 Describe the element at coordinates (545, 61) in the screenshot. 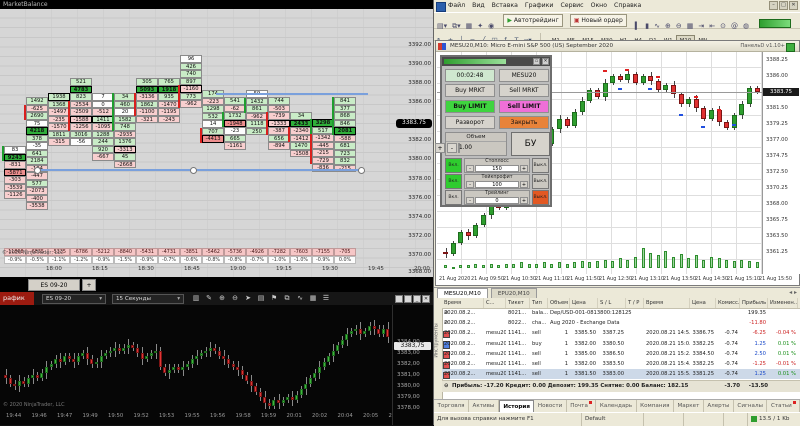

I see `panel-close-button: ✕` at that location.